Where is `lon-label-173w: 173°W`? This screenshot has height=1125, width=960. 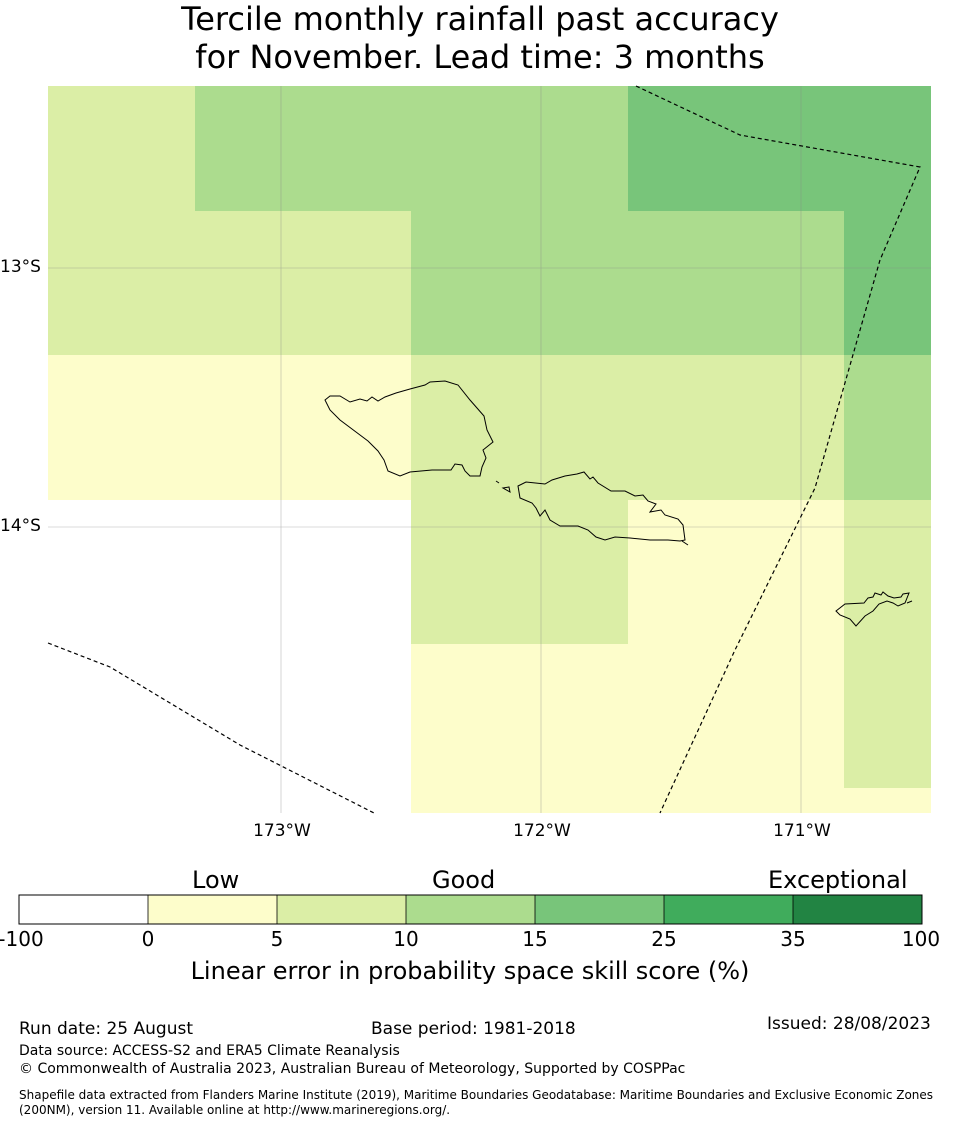
lon-label-173w: 173°W is located at coordinates (282, 831).